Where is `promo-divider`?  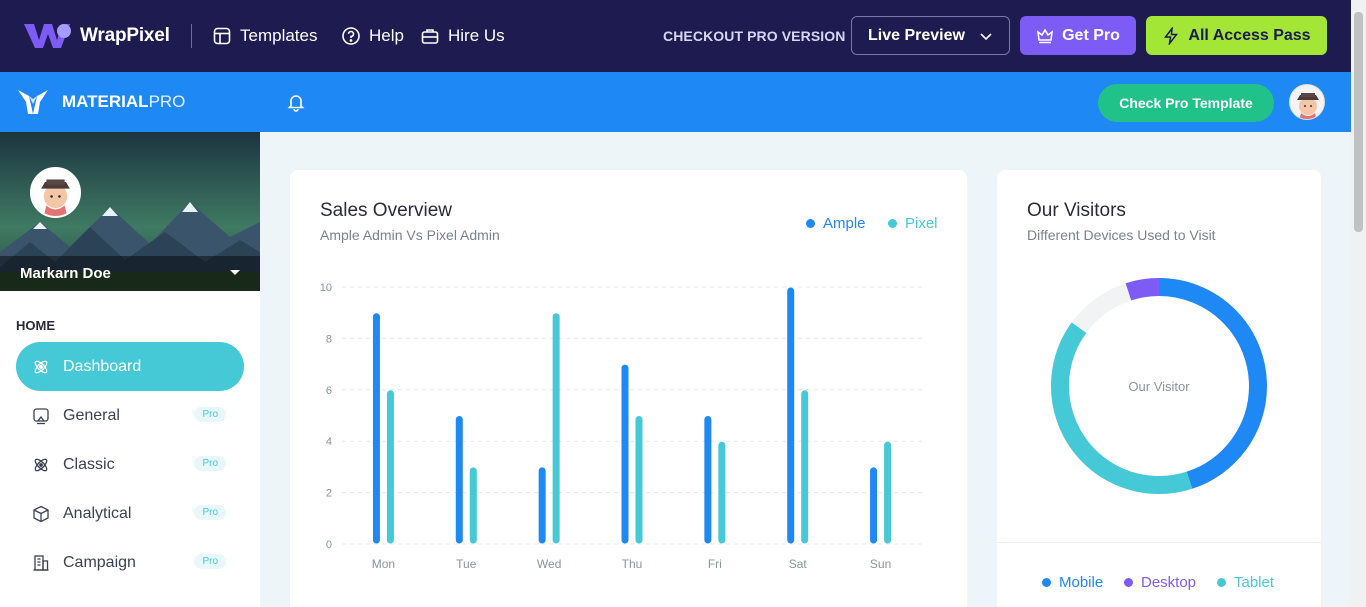 promo-divider is located at coordinates (191, 36).